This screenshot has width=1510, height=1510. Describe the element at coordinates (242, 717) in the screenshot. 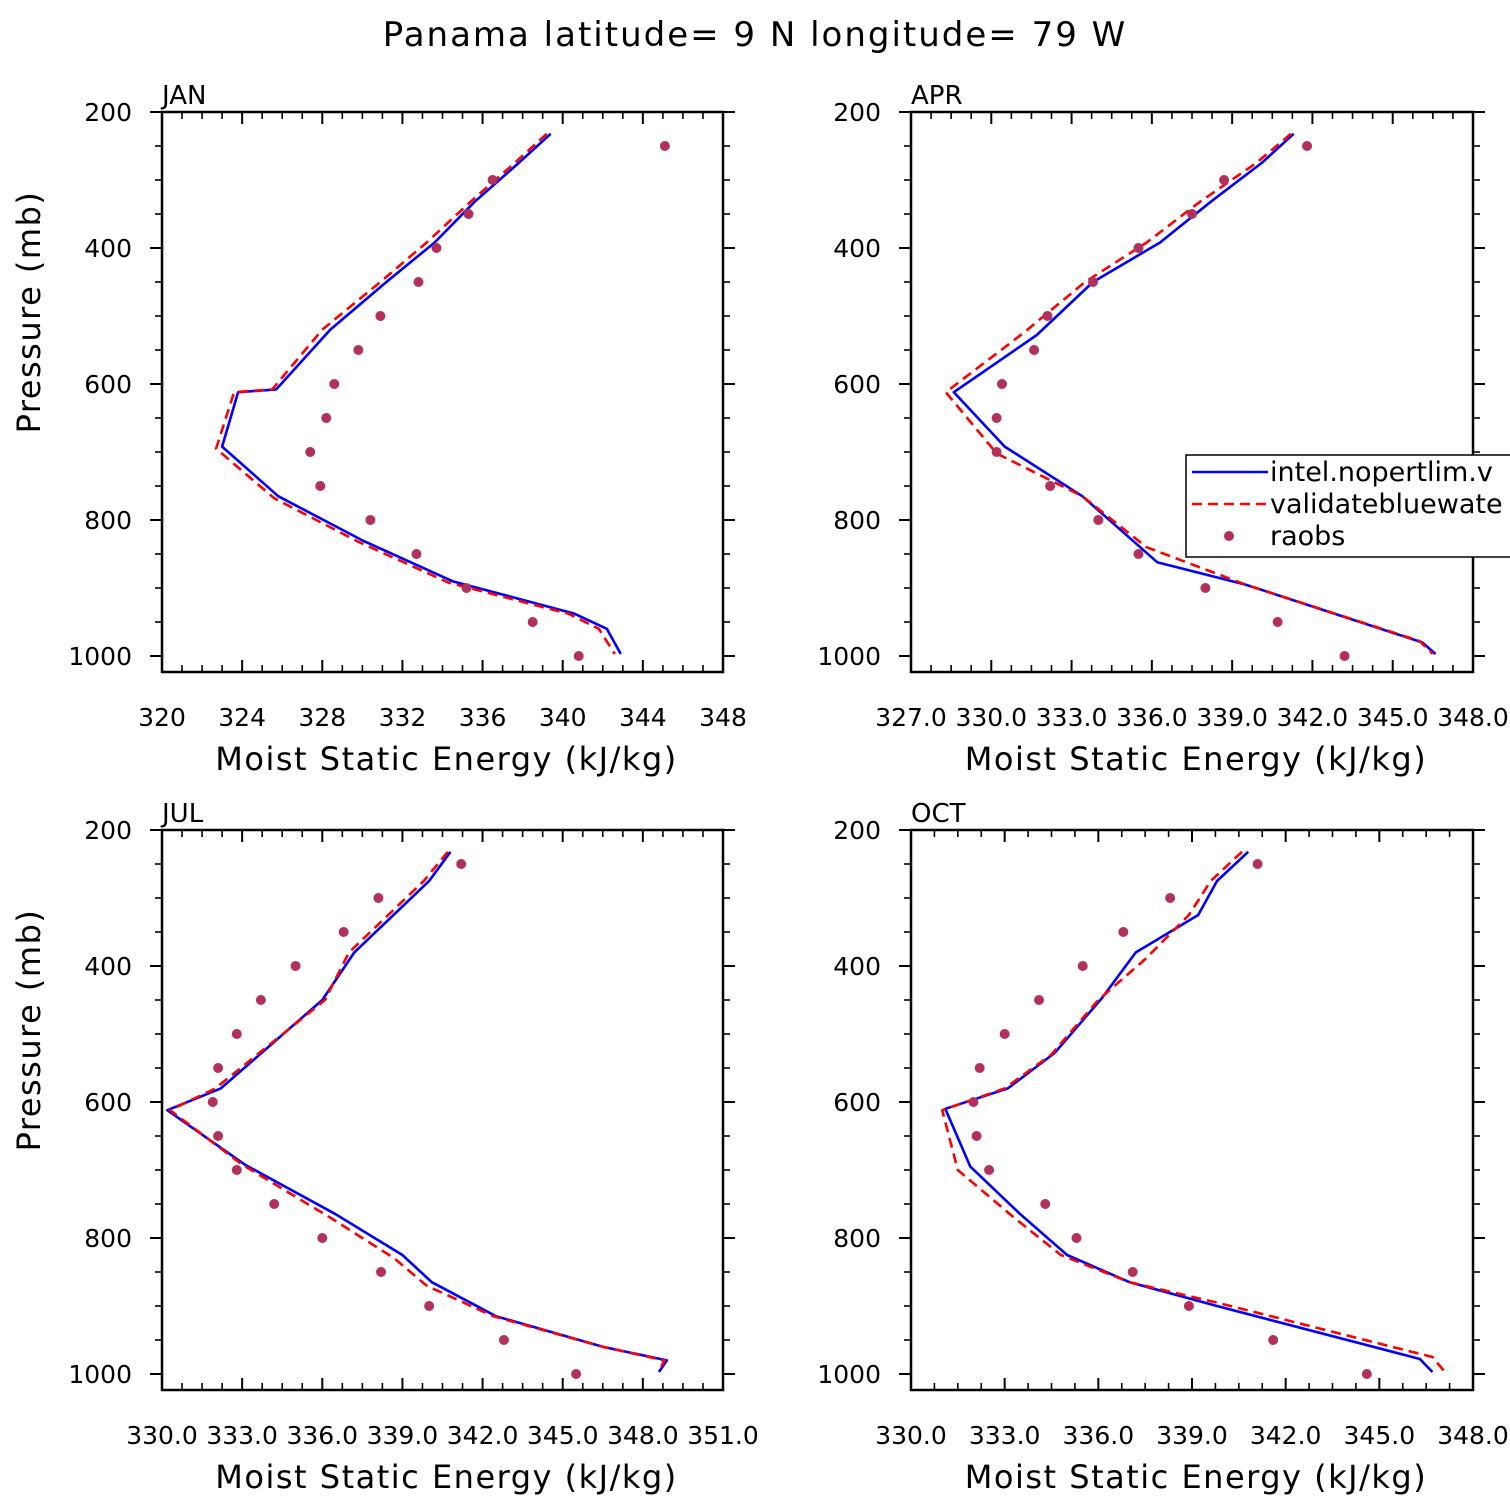

I see `x-tick-label: 324` at that location.